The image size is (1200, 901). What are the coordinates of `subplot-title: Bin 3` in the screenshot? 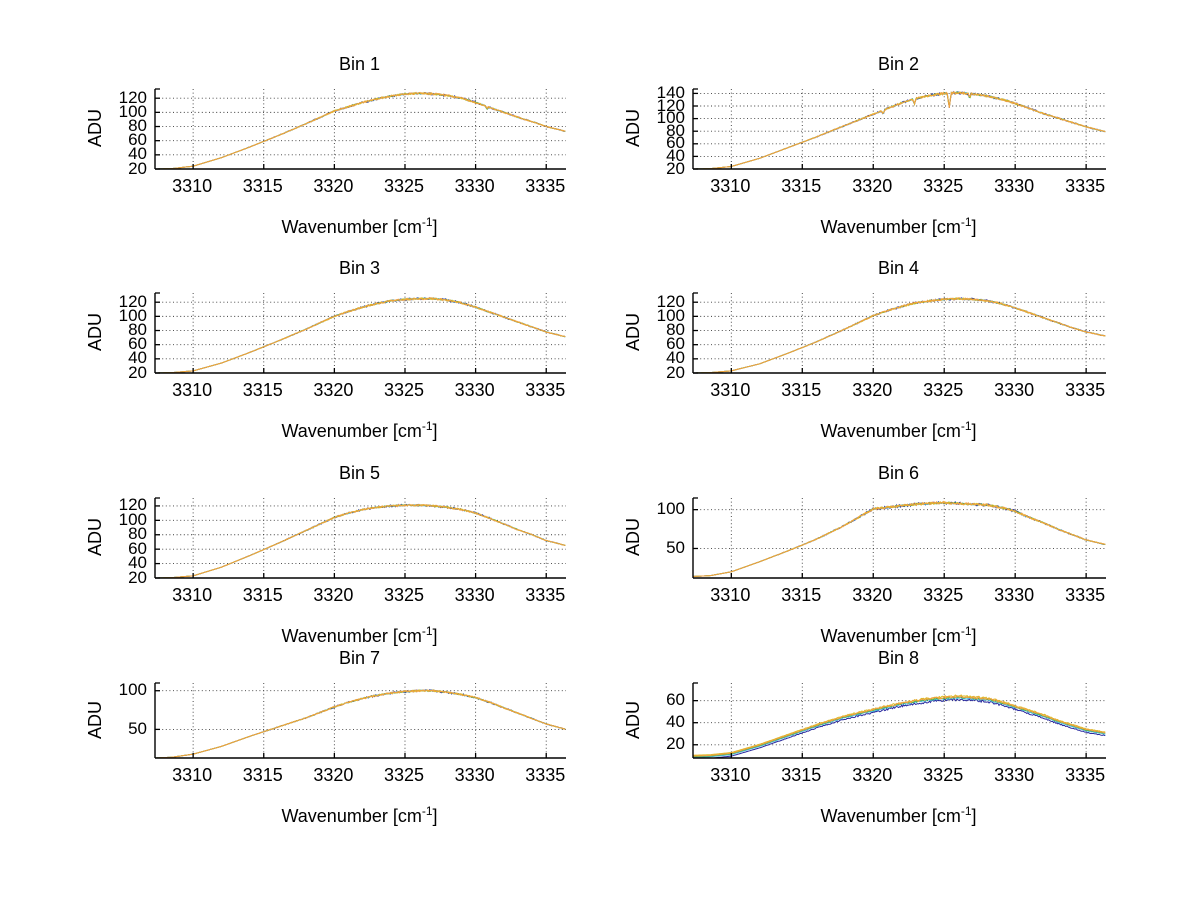 It's located at (359, 268).